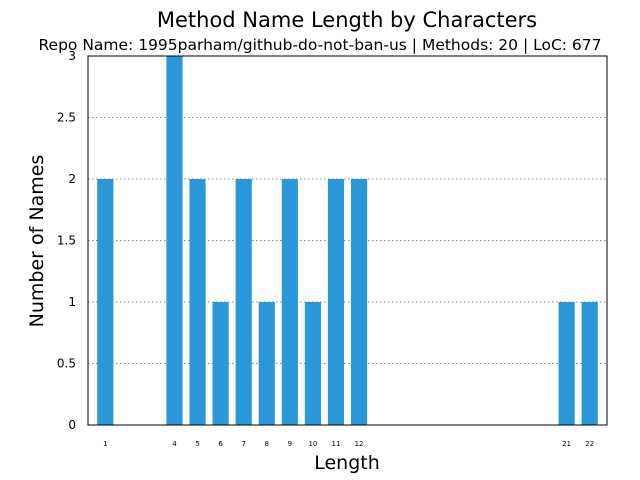 The width and height of the screenshot is (640, 480). What do you see at coordinates (290, 444) in the screenshot?
I see `x-tick-label: 9` at bounding box center [290, 444].